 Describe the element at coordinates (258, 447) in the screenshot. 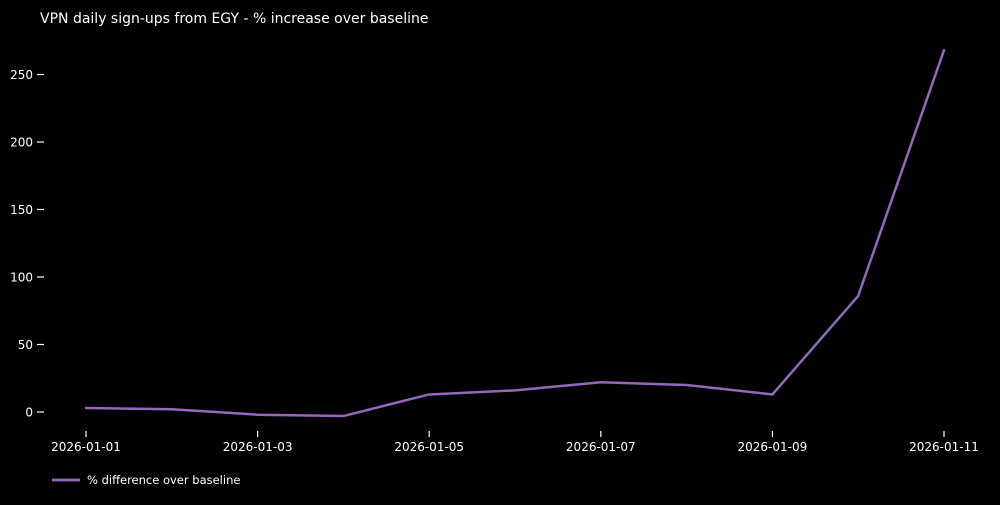

I see `x-tick-label: 2026-01-03` at that location.